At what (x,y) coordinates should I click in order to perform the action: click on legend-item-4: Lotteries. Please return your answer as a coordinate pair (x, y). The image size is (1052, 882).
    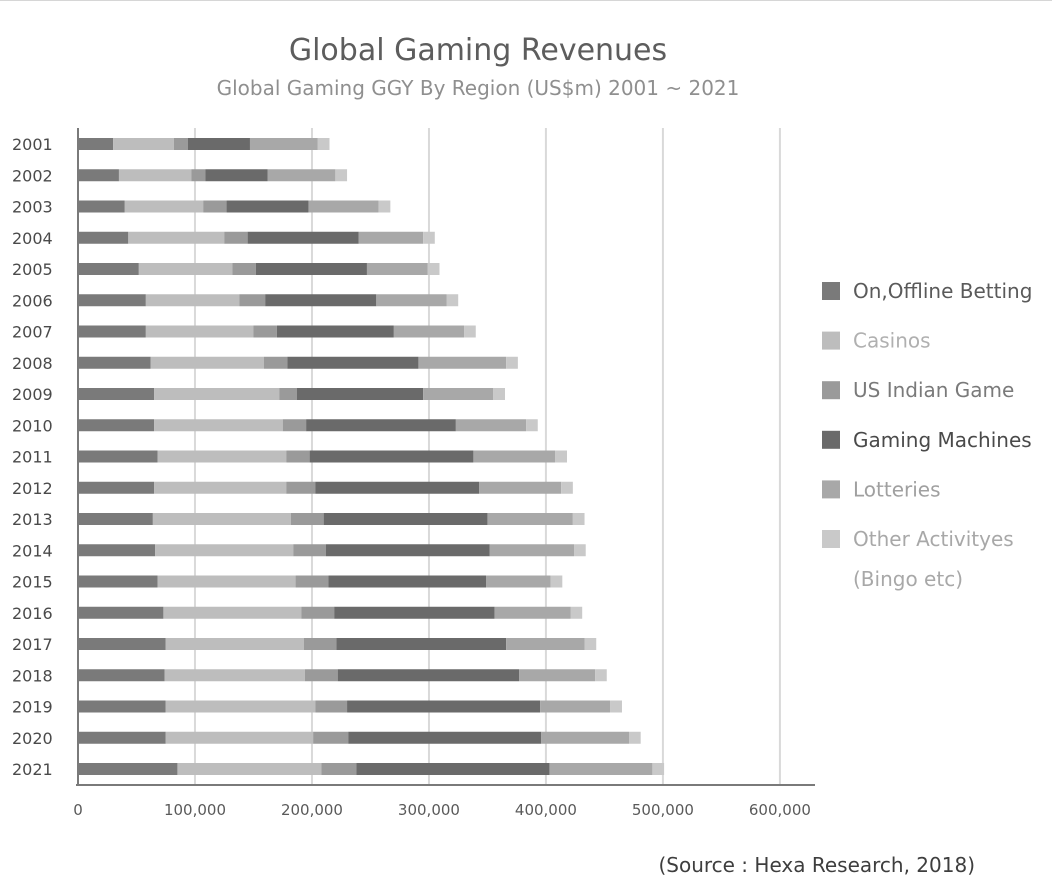
    Looking at the image, I should click on (881, 489).